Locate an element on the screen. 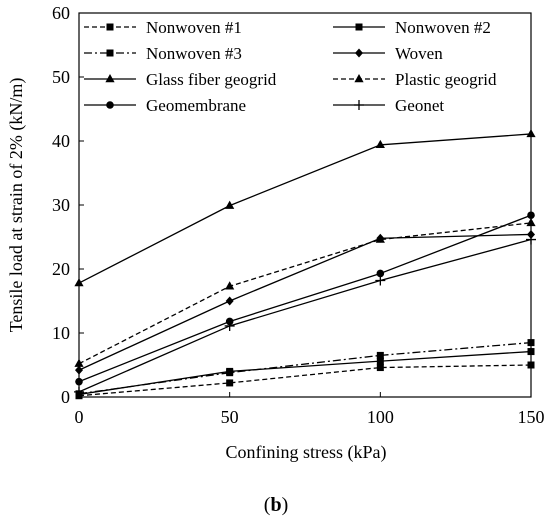 The image size is (550, 528). svg-text: (b) is located at coordinates (276, 505).